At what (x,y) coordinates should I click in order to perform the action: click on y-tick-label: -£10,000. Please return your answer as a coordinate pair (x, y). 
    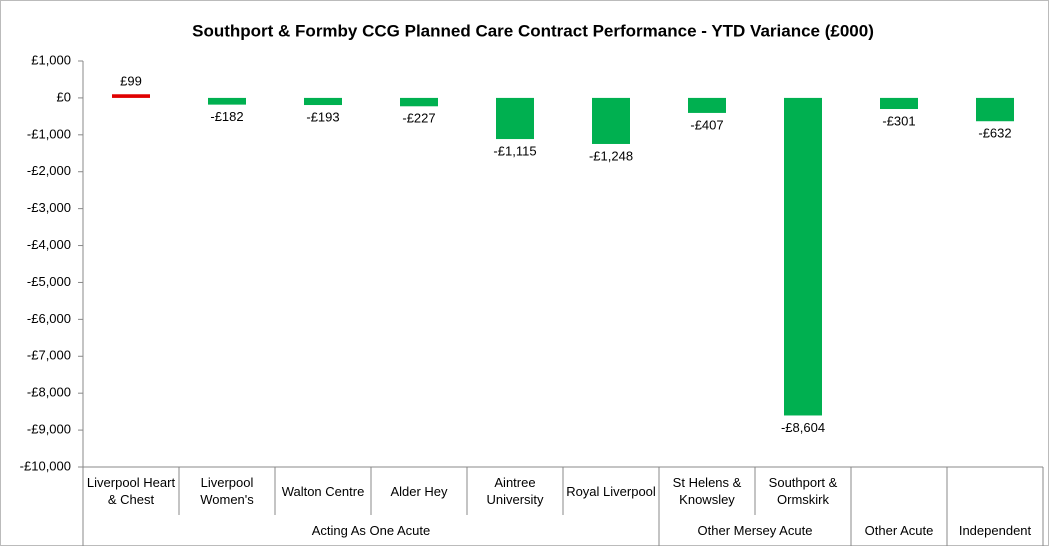
    Looking at the image, I should click on (45, 465).